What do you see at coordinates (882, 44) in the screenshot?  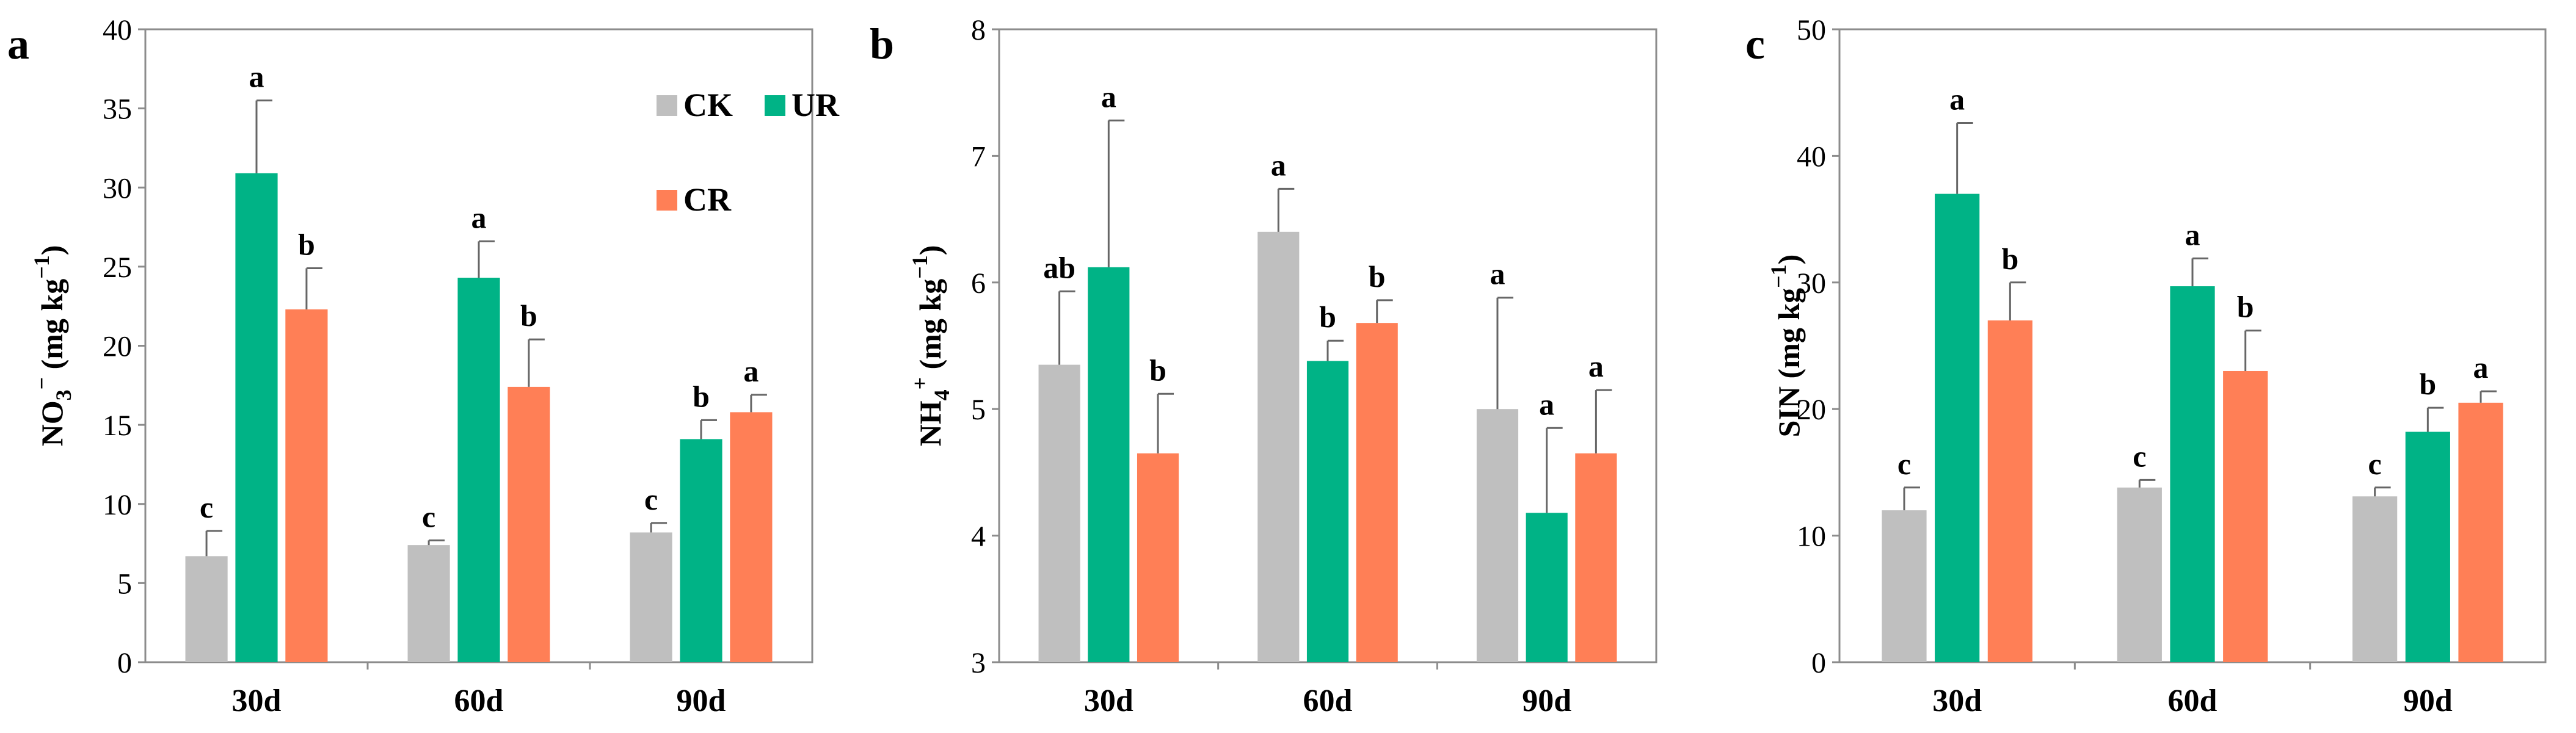 I see `panel-label: b` at bounding box center [882, 44].